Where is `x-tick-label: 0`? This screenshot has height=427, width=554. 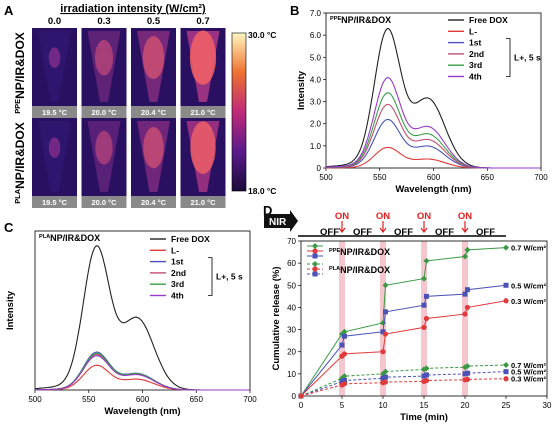
x-tick-label: 0 is located at coordinates (301, 405).